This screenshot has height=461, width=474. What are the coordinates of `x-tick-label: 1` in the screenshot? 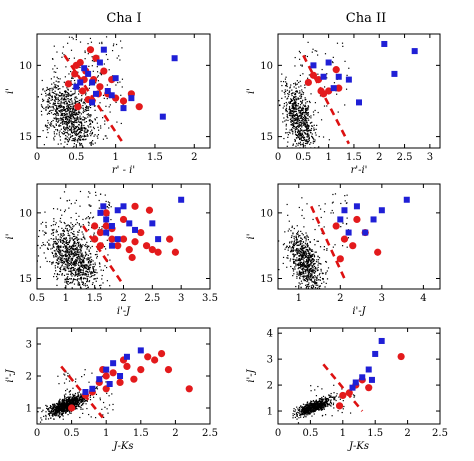 It's located at (115, 157).